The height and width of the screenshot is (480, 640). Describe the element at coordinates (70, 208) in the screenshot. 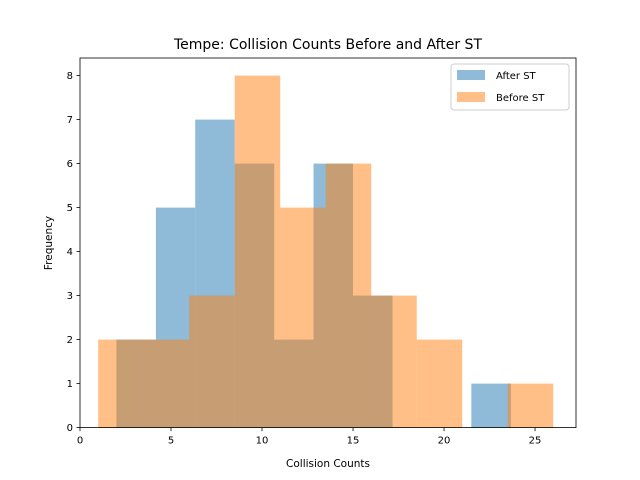

I see `y-tick-label: 5` at that location.